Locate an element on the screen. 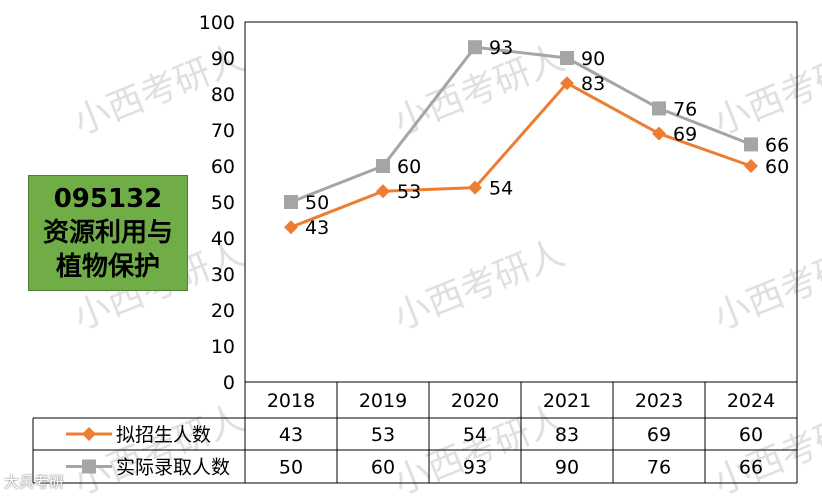 The image size is (822, 499). table-cell: 76 is located at coordinates (659, 468).